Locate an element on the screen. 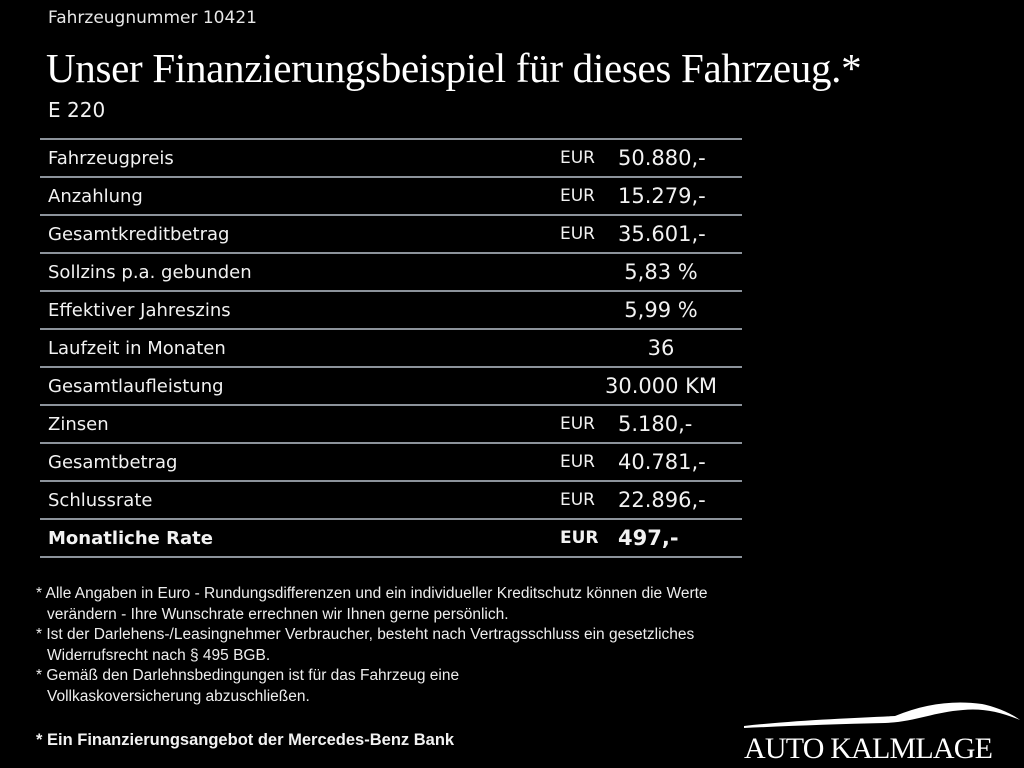 The height and width of the screenshot is (768, 1024). table-row: Laufzeit in Monaten 36 is located at coordinates (391, 347).